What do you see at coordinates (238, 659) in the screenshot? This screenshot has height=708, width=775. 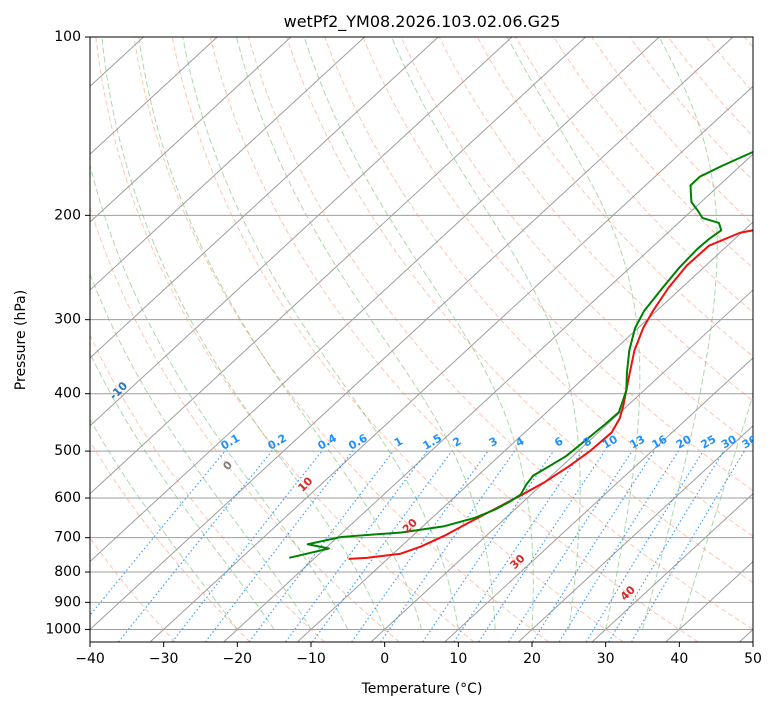 I see `x-tick-label: −20` at bounding box center [238, 659].